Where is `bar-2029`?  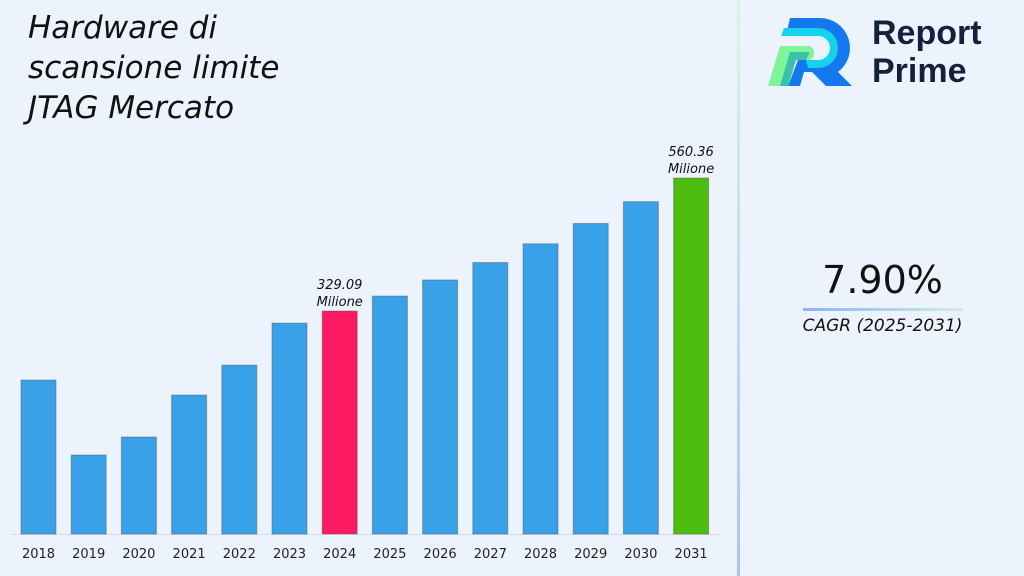 bar-2029 is located at coordinates (590, 378).